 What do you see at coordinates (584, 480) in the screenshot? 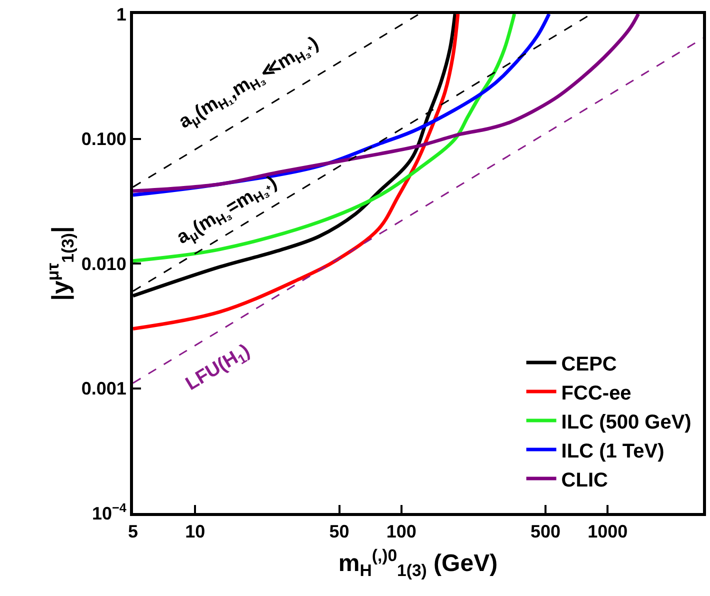
I see `legend-label: CLIC` at bounding box center [584, 480].